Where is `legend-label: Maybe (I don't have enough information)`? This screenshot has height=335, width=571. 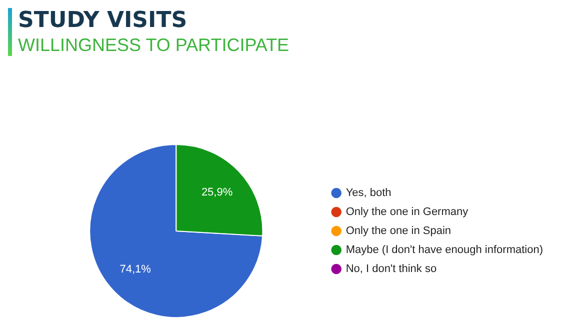 legend-label: Maybe (I don't have enough information) is located at coordinates (445, 250).